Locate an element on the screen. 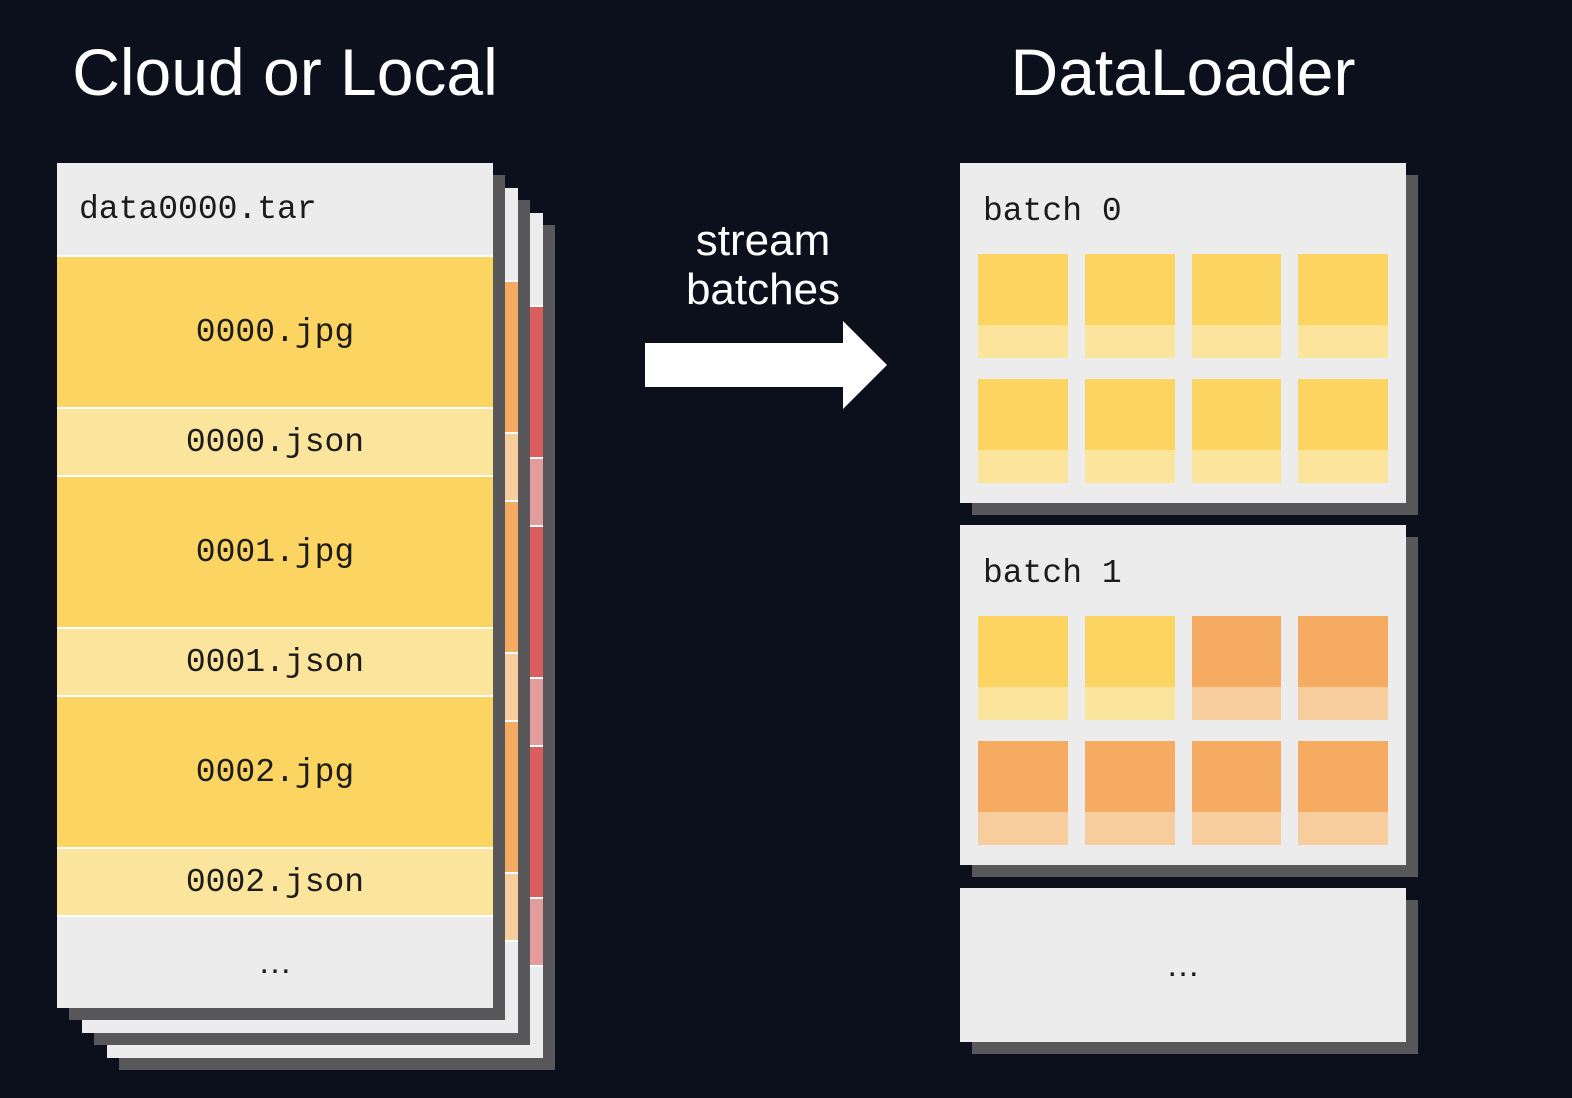  stream-batches-label: stream batches is located at coordinates (763, 265).